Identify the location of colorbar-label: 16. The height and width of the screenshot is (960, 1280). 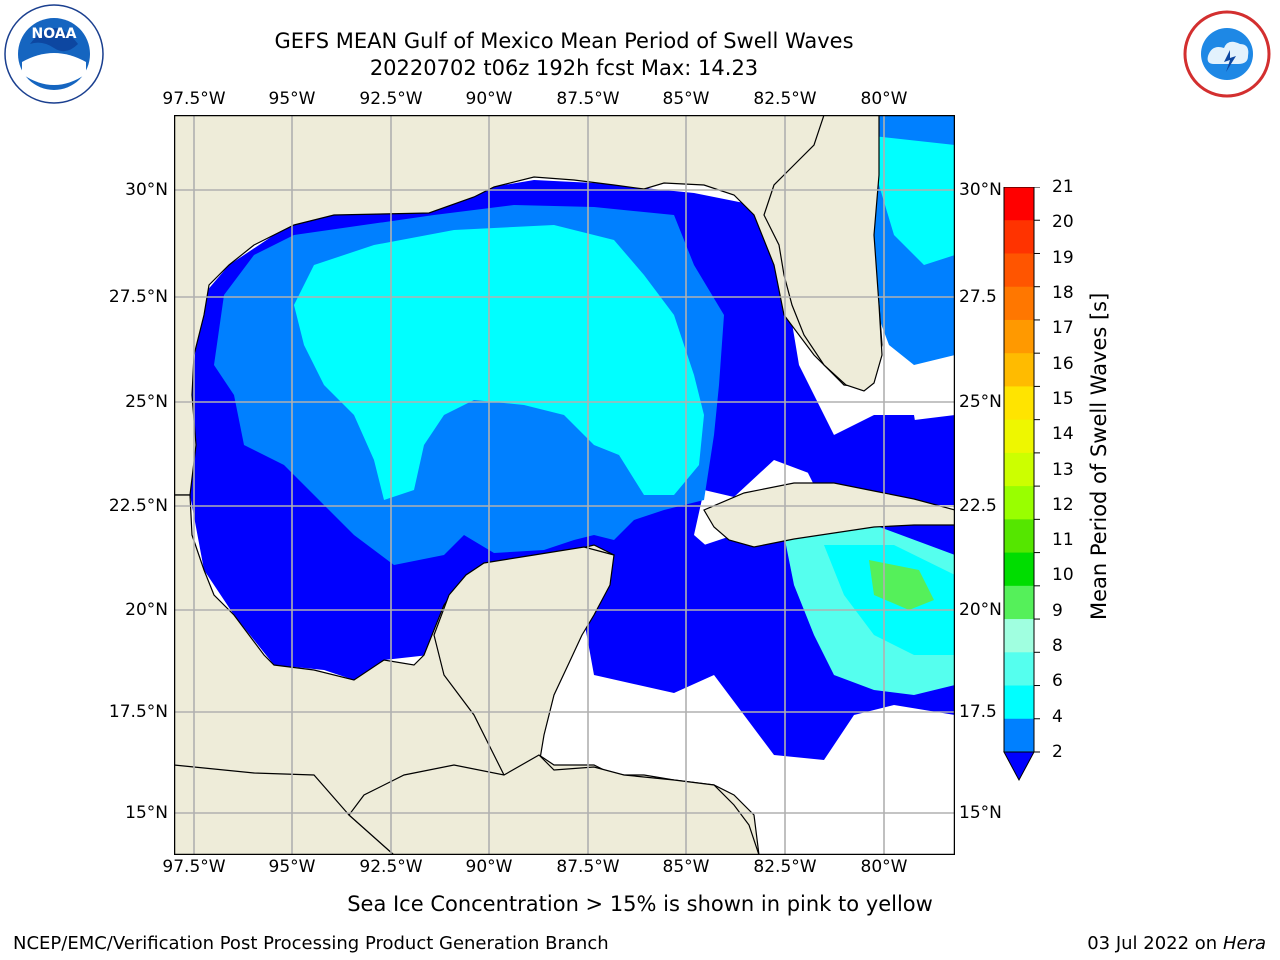
(1063, 363).